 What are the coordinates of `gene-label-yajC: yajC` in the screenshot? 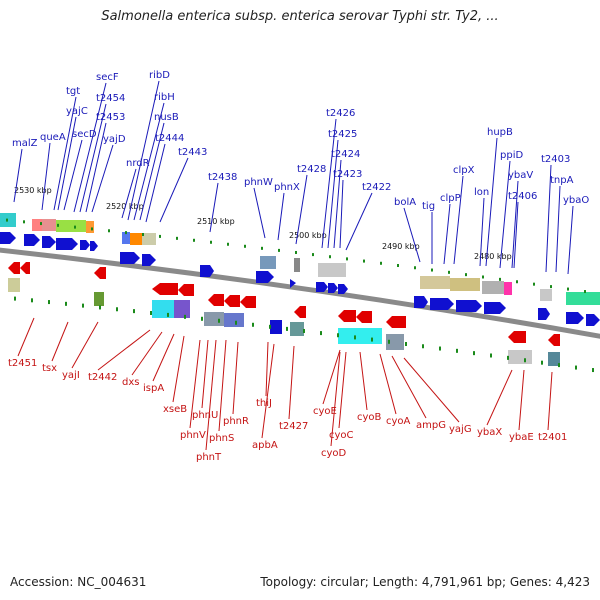 It's located at (77, 111).